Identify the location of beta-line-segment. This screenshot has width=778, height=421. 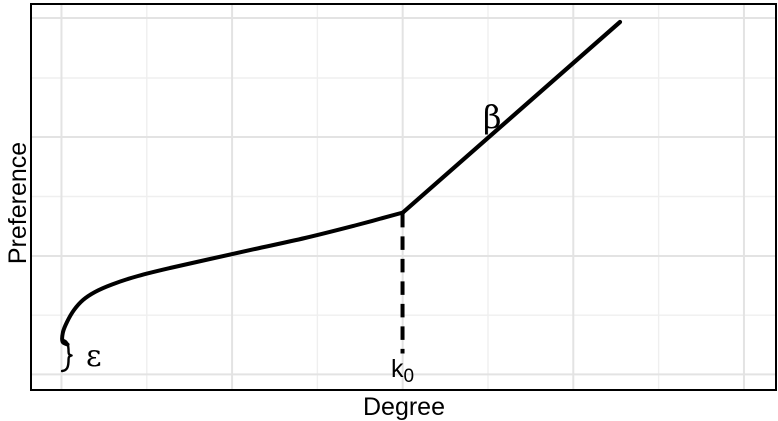
(511, 117).